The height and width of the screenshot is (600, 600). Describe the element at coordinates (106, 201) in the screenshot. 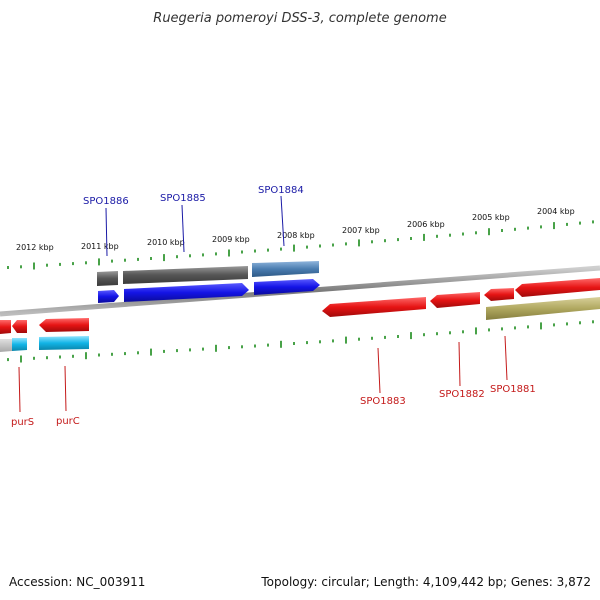

I see `gene-label-spo1886: SPO1886` at that location.